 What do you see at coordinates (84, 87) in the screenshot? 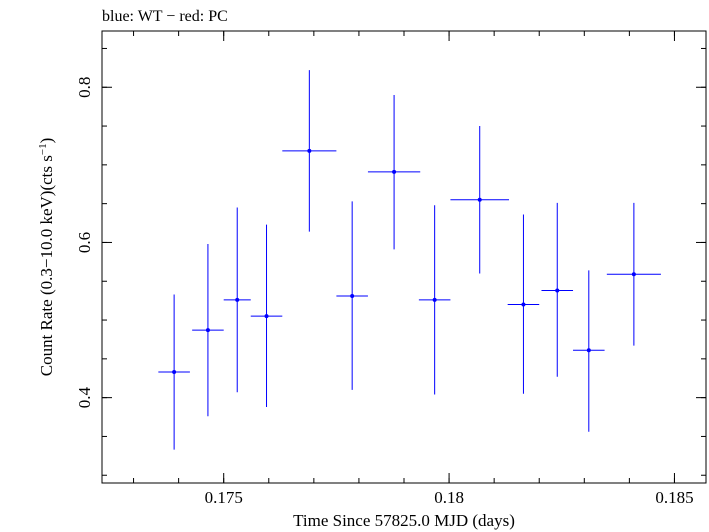
I see `y-tick-label: 0.8` at bounding box center [84, 87].